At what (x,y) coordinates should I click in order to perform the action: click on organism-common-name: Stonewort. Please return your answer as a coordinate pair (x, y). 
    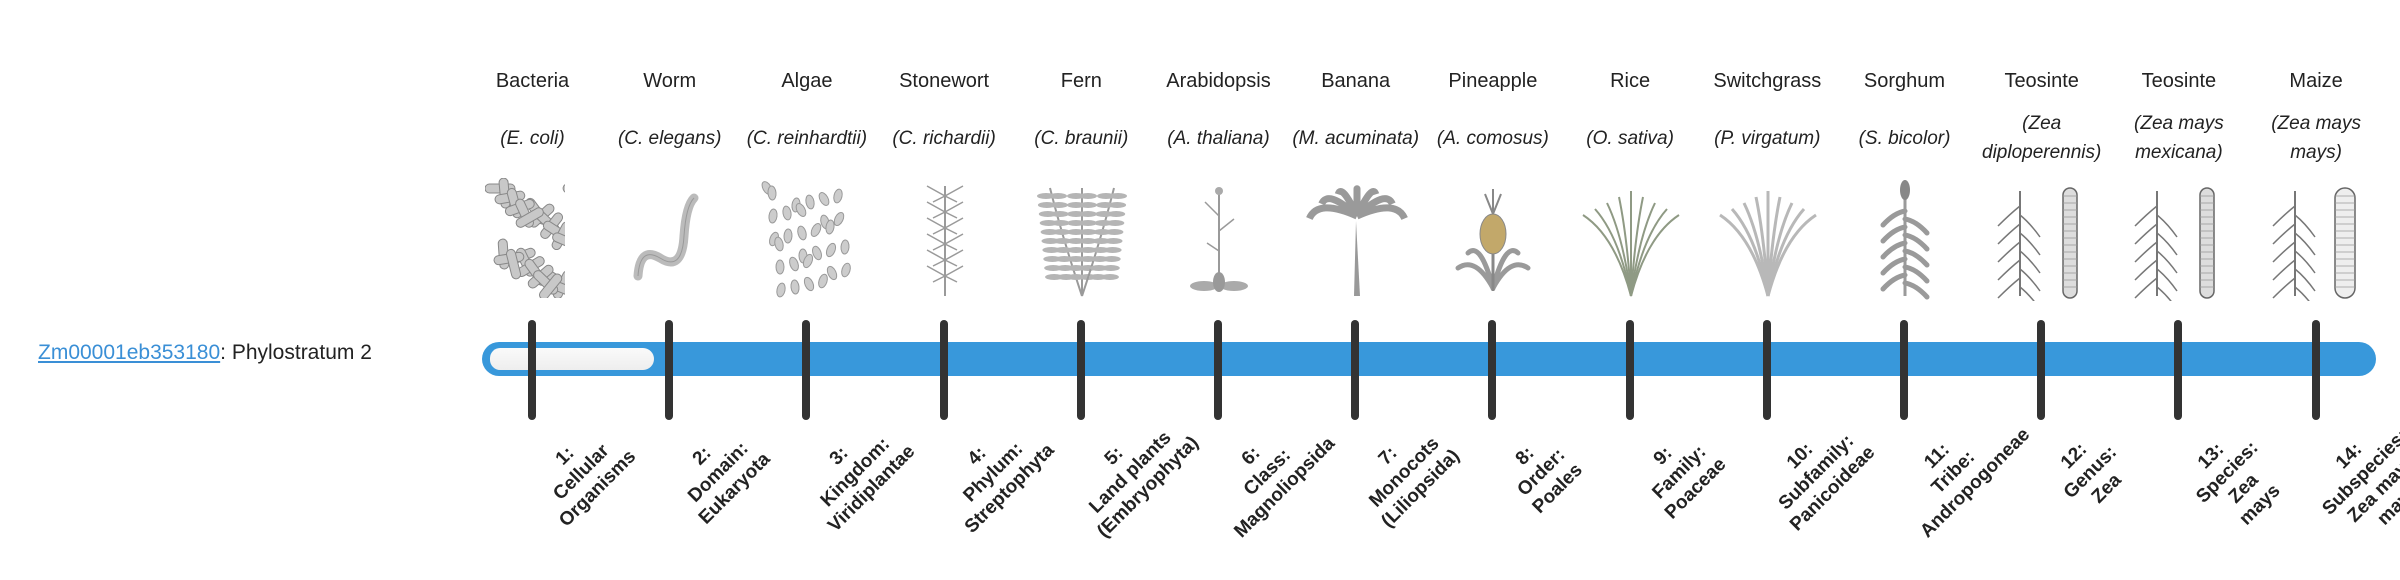
    Looking at the image, I should click on (944, 81).